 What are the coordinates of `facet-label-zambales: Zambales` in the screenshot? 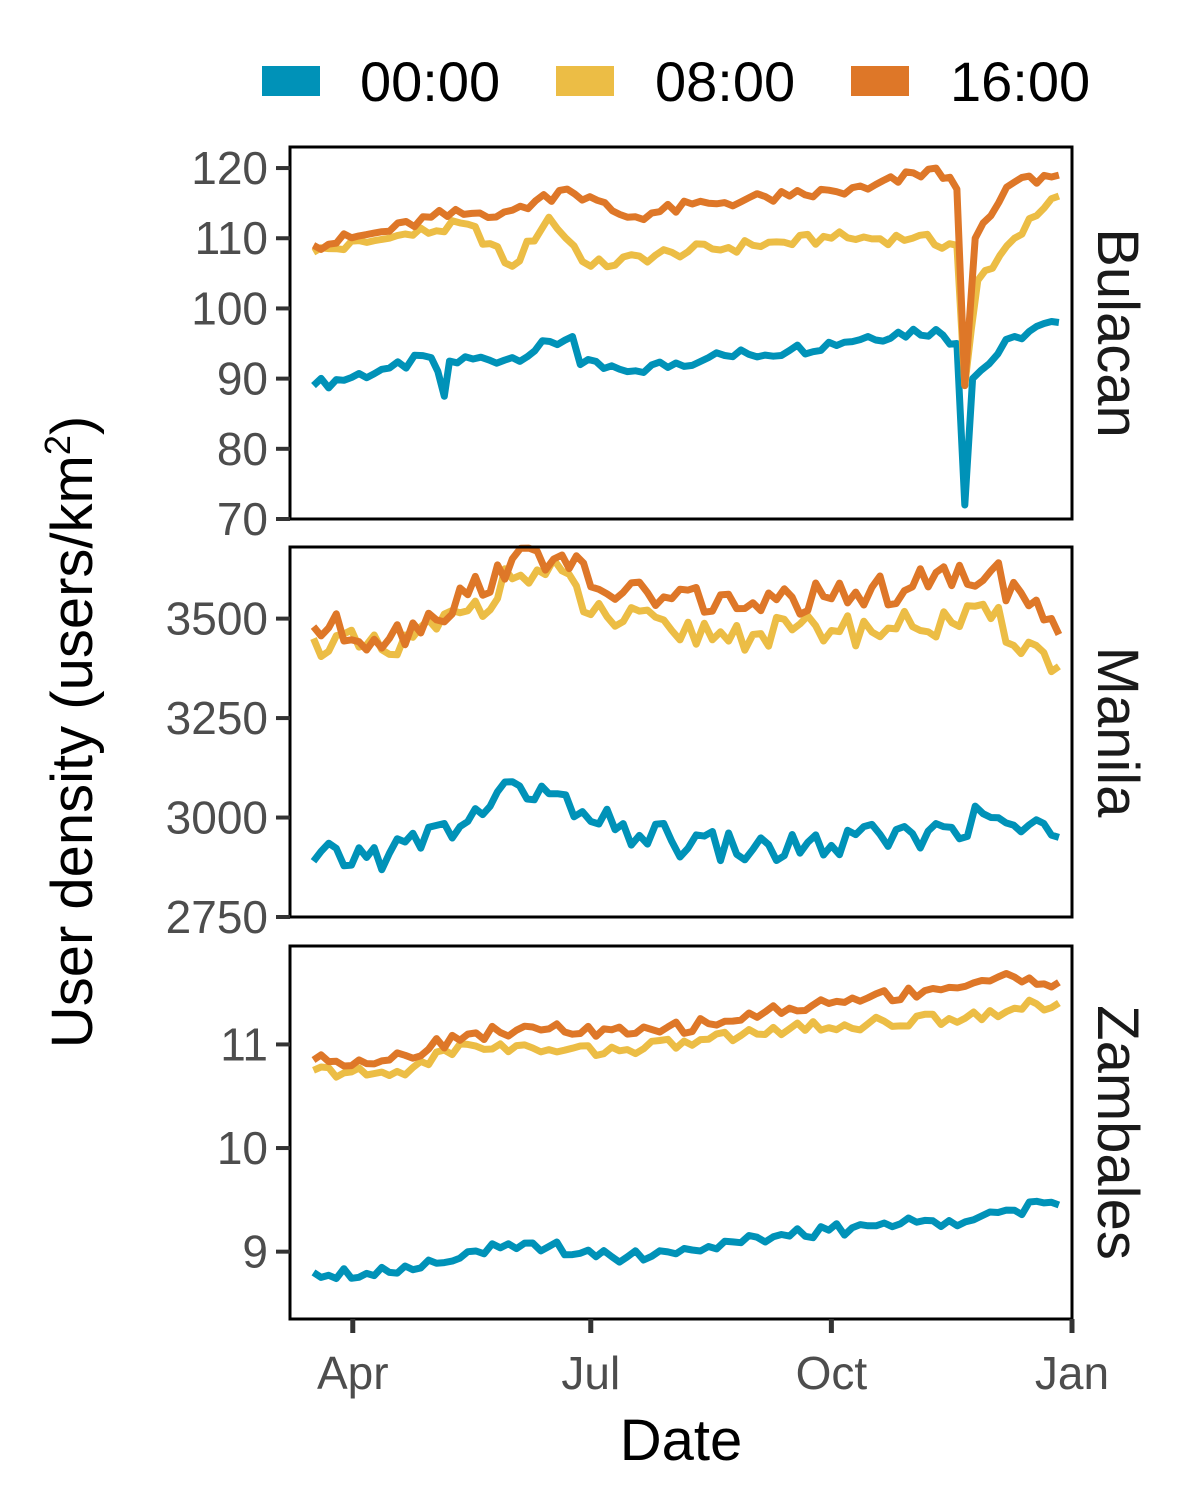 It's located at (1117, 1132).